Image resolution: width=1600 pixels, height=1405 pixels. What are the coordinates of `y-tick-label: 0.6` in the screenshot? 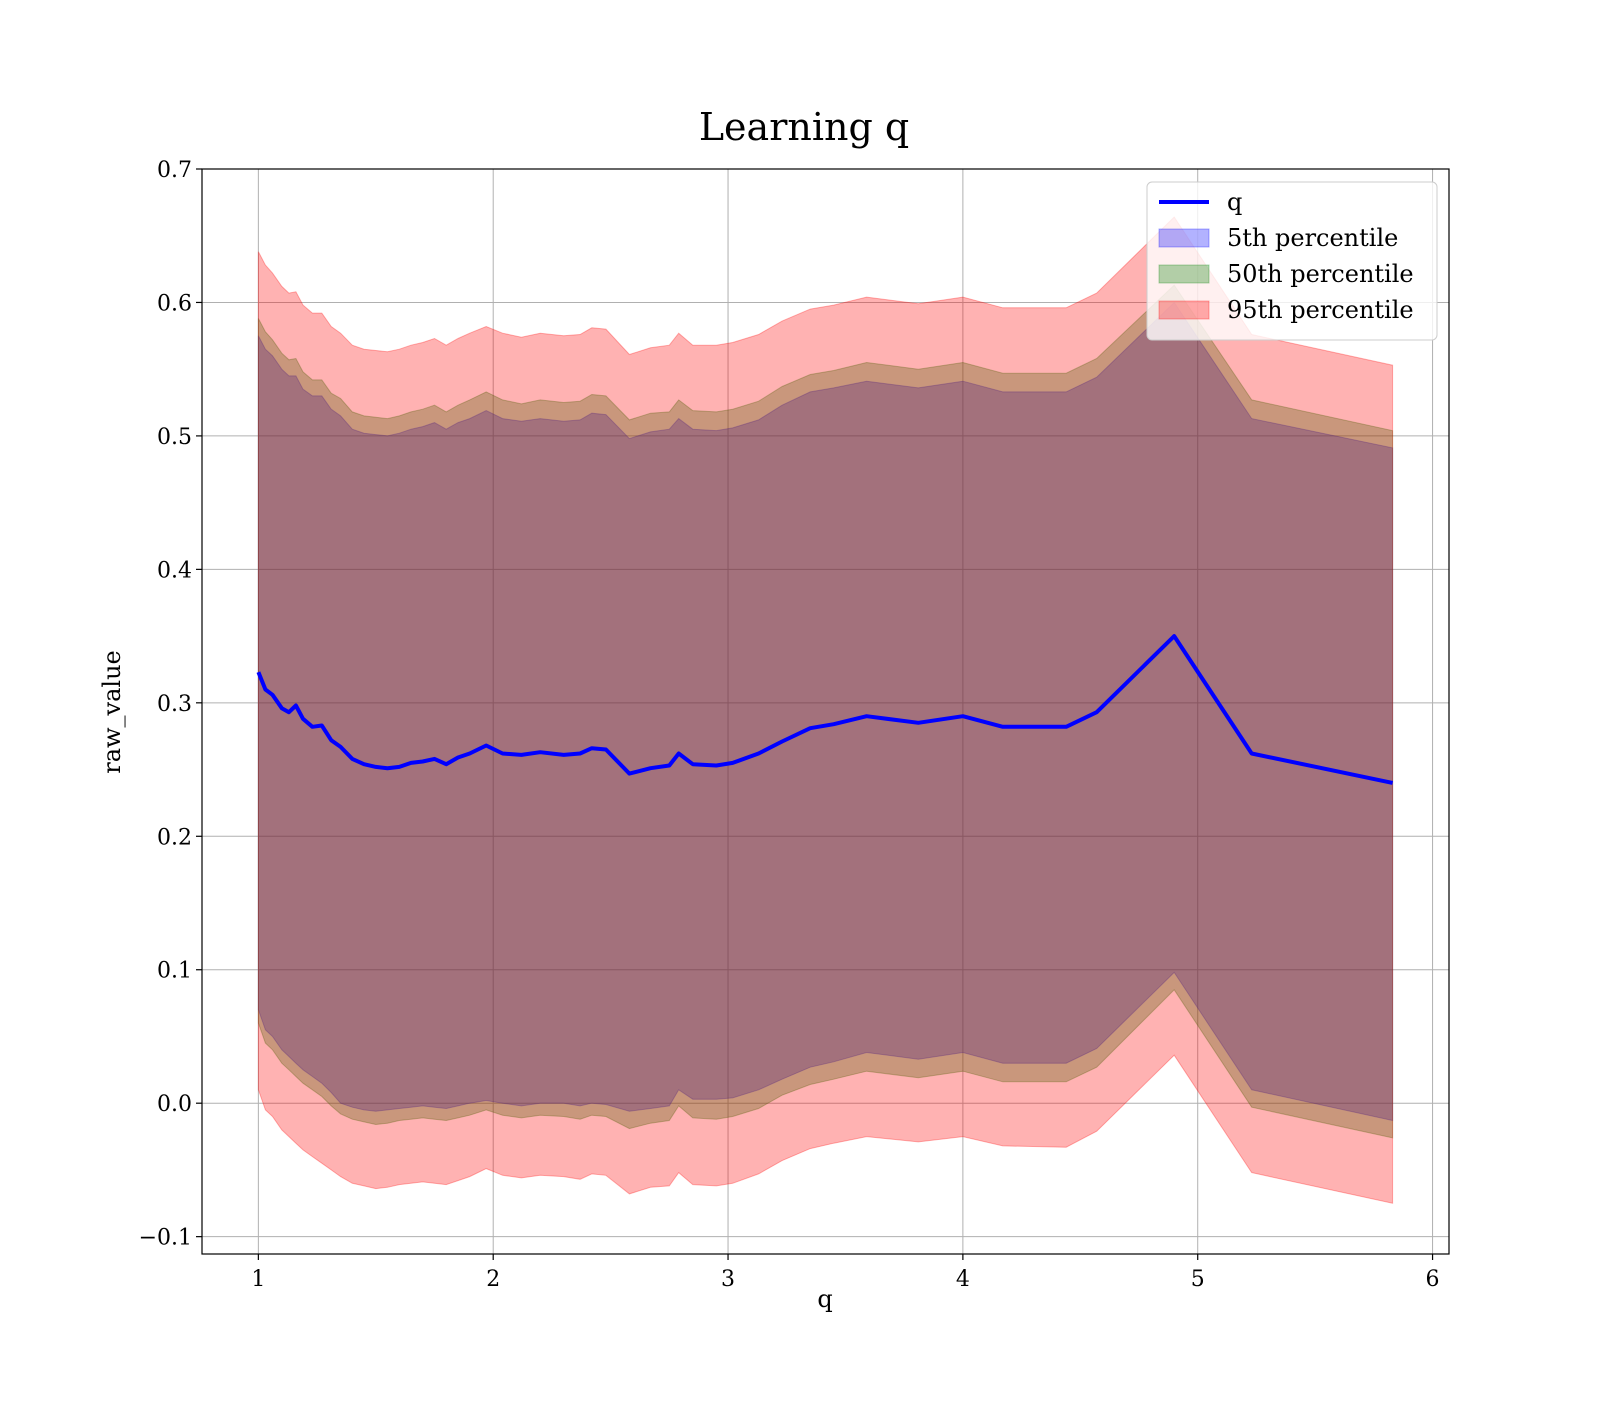 It's located at (174, 303).